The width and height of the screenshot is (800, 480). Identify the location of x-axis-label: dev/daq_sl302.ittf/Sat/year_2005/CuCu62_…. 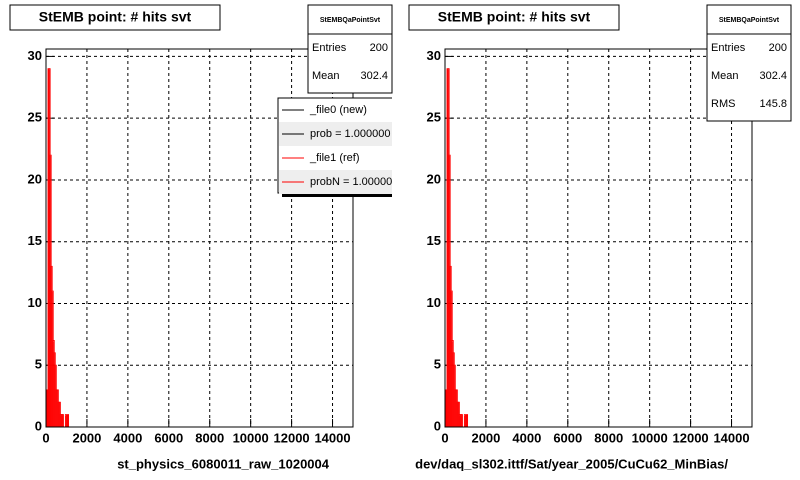
(571, 463).